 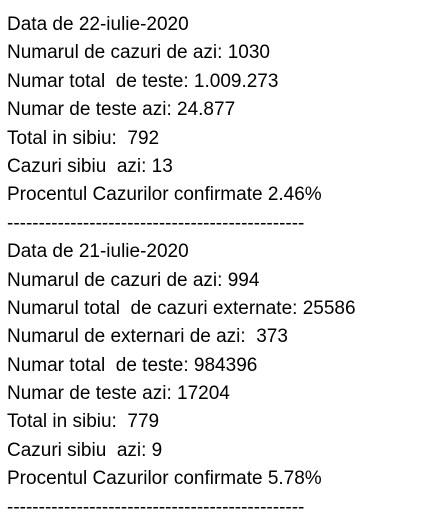 I want to click on sibiu-today-line: Cazuri sibiu azi: 9, so click(x=85, y=450).